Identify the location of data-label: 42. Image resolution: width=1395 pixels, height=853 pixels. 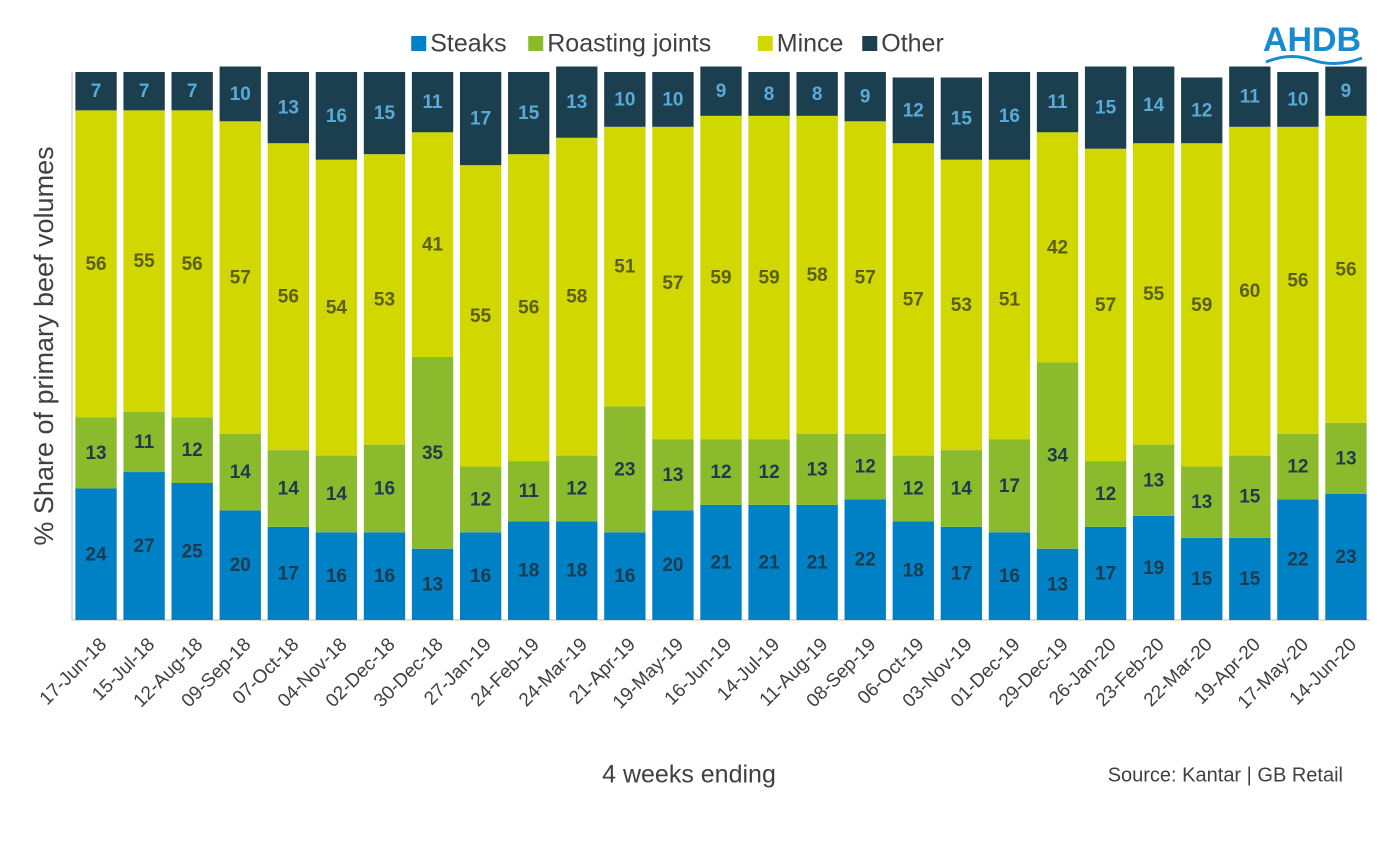
(1057, 247).